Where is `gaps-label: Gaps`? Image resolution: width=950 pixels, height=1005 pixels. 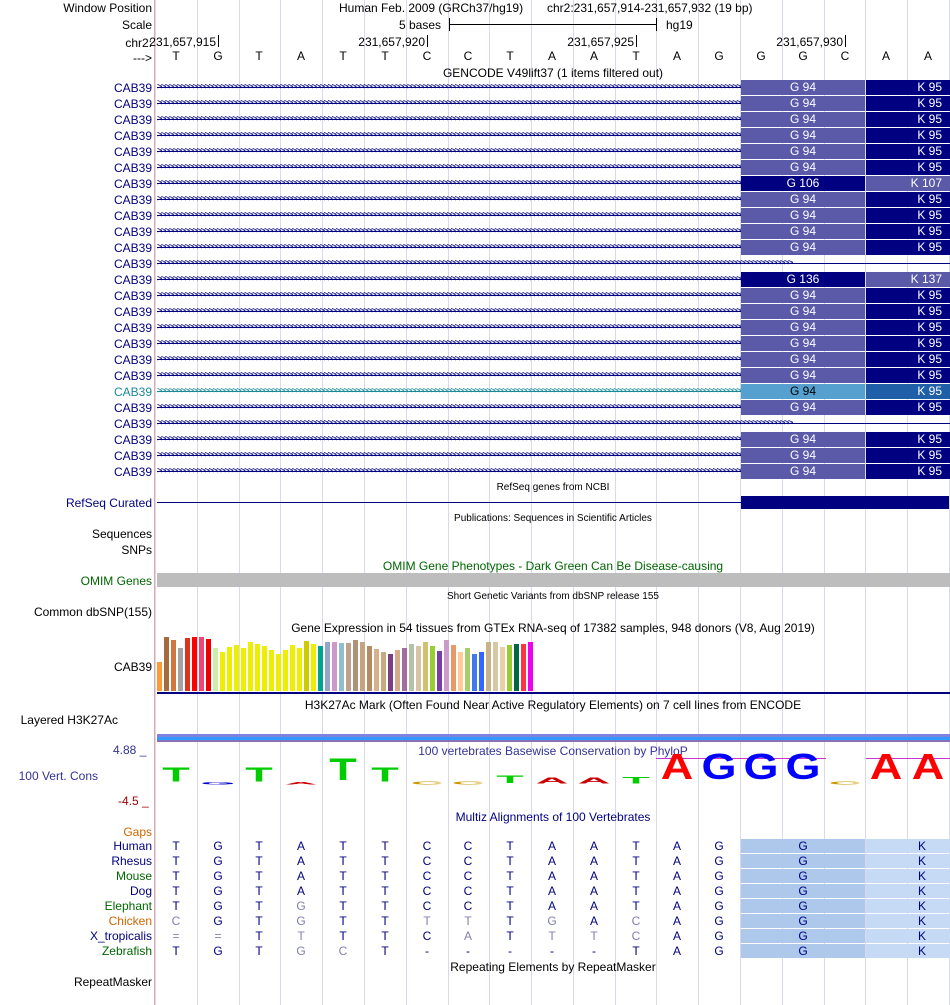 gaps-label: Gaps is located at coordinates (137, 832).